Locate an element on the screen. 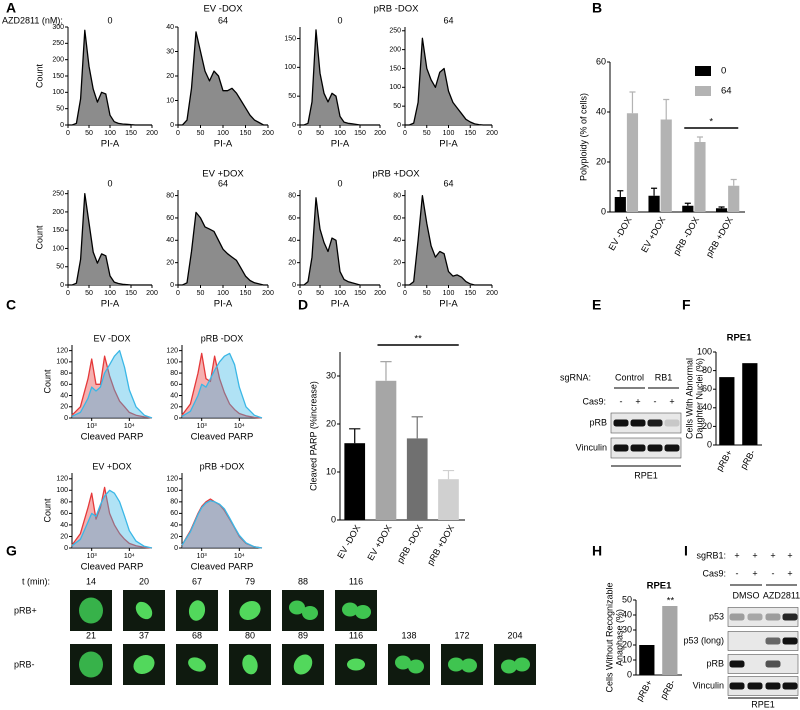 This screenshot has height=710, width=800. x-tick-label: pRB+ is located at coordinates (644, 690).